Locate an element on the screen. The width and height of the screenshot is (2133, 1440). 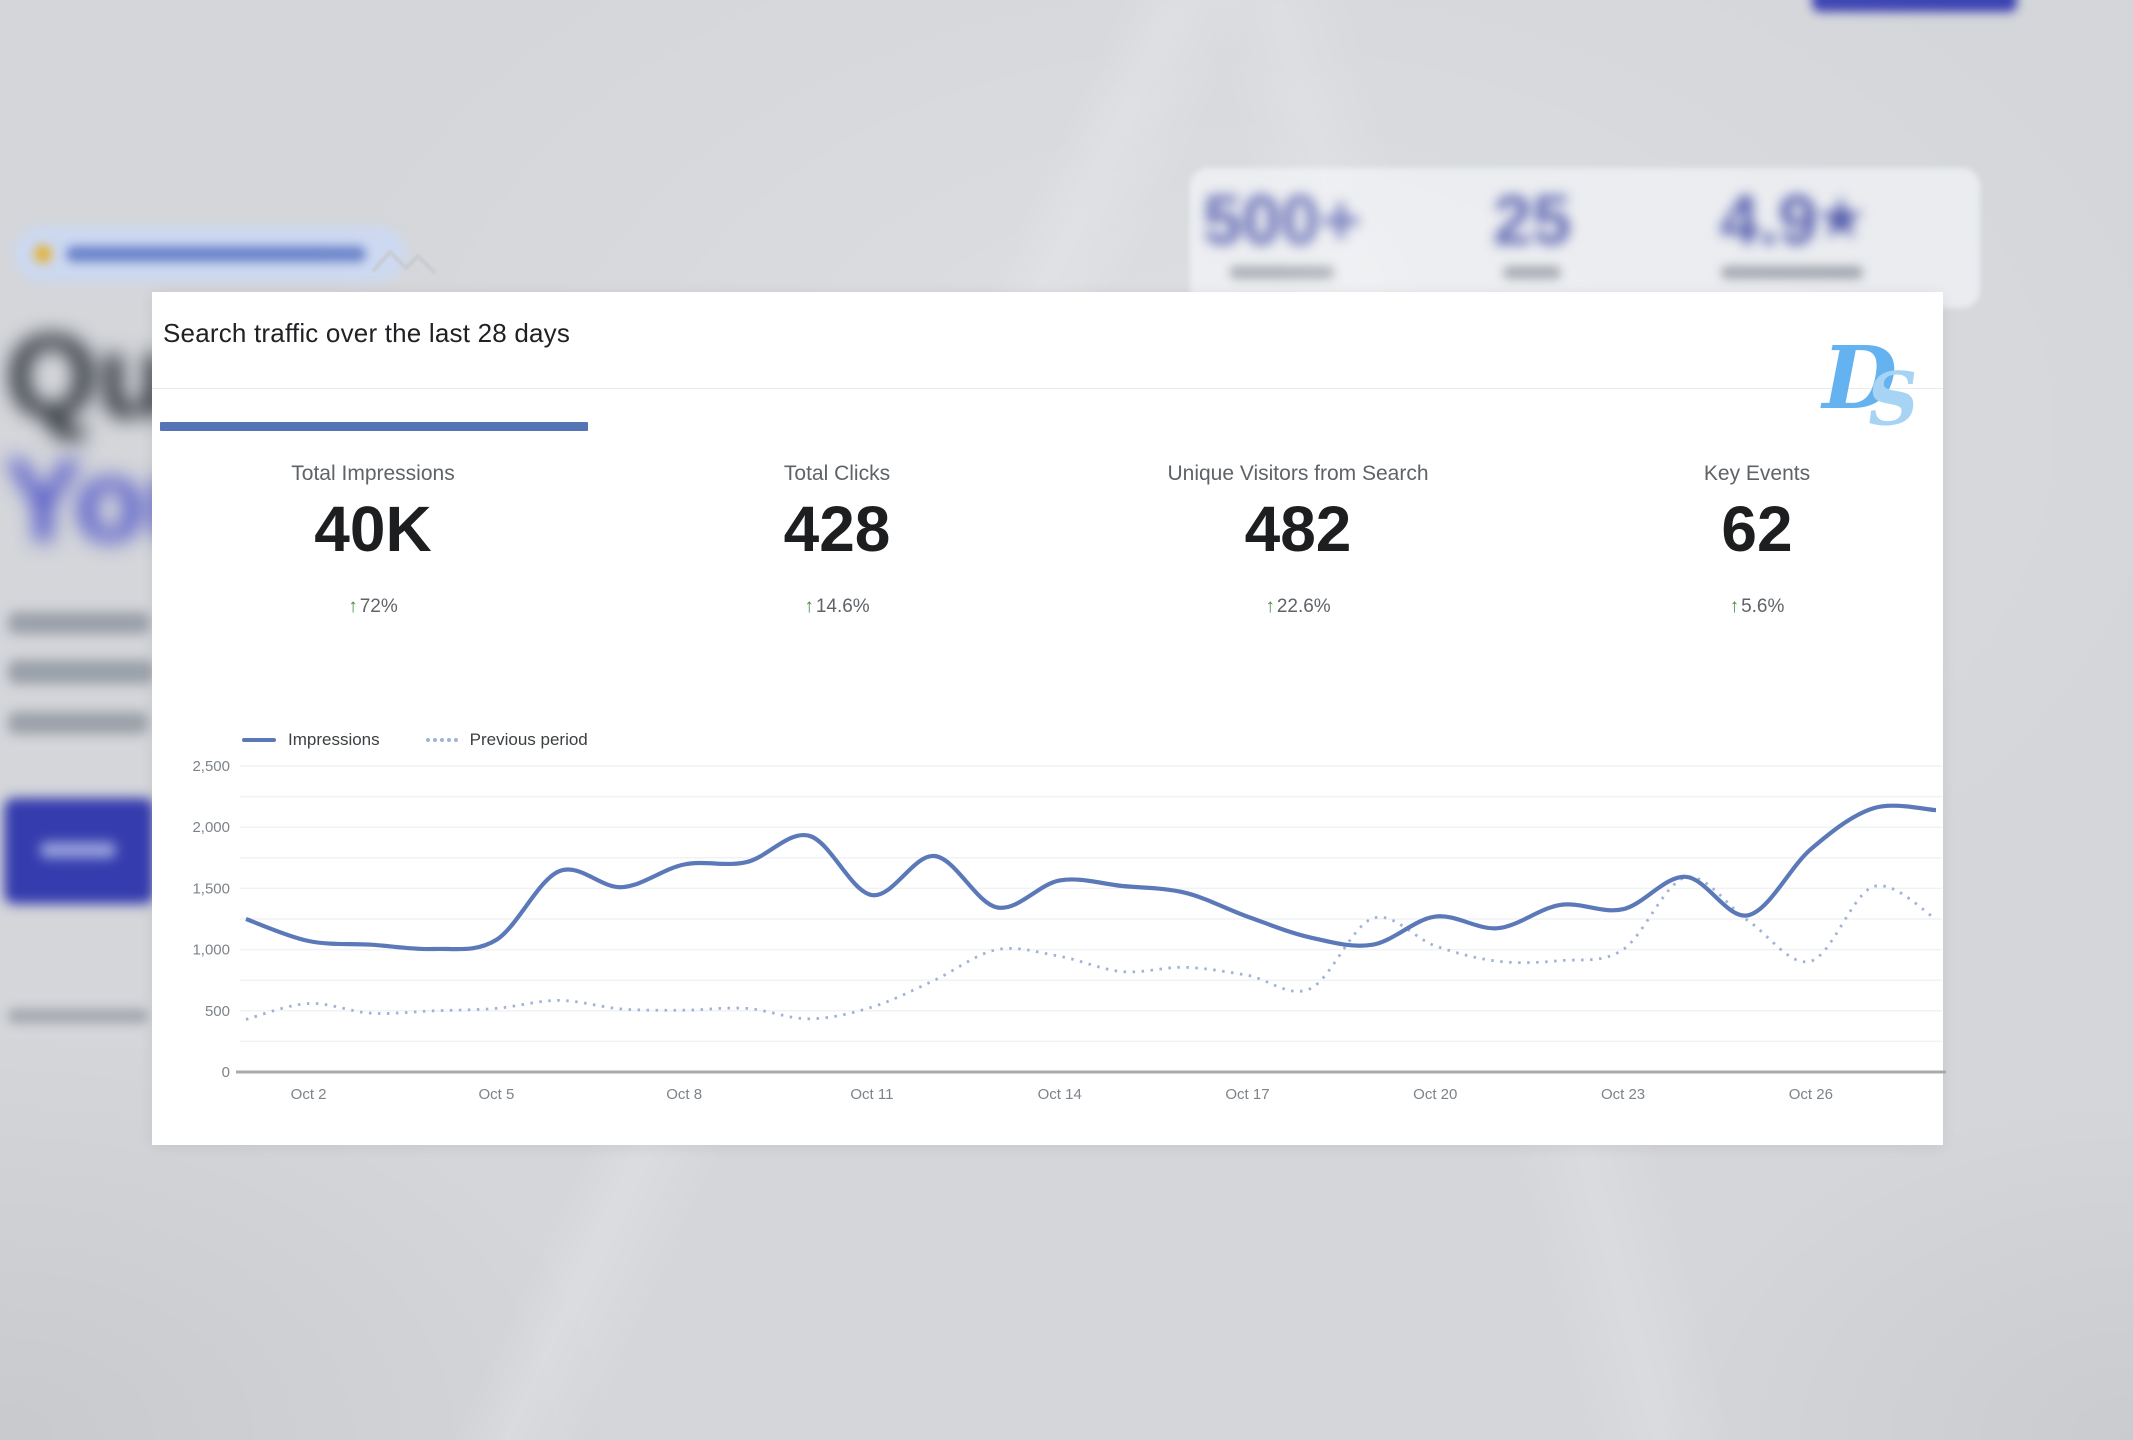
background-hero-badge is located at coordinates (210, 254).